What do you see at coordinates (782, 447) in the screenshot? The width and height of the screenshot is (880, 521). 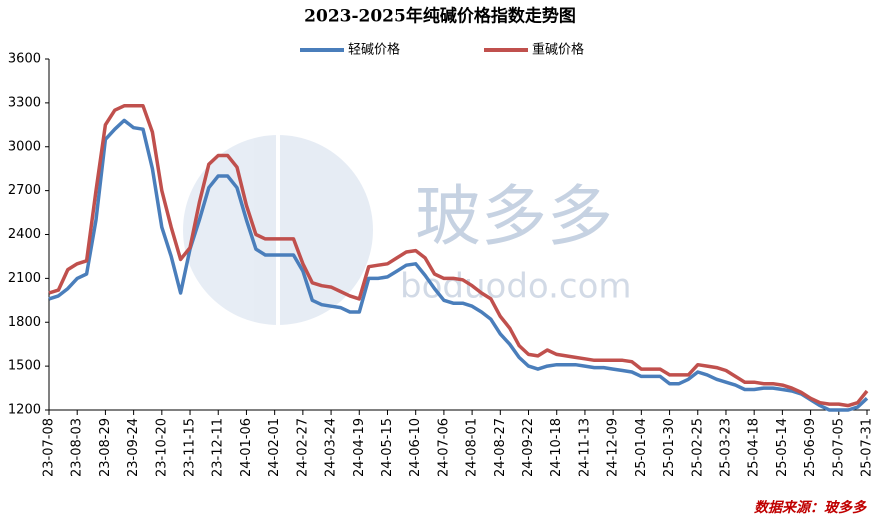 I see `x-tick-label: 25-05-14` at bounding box center [782, 447].